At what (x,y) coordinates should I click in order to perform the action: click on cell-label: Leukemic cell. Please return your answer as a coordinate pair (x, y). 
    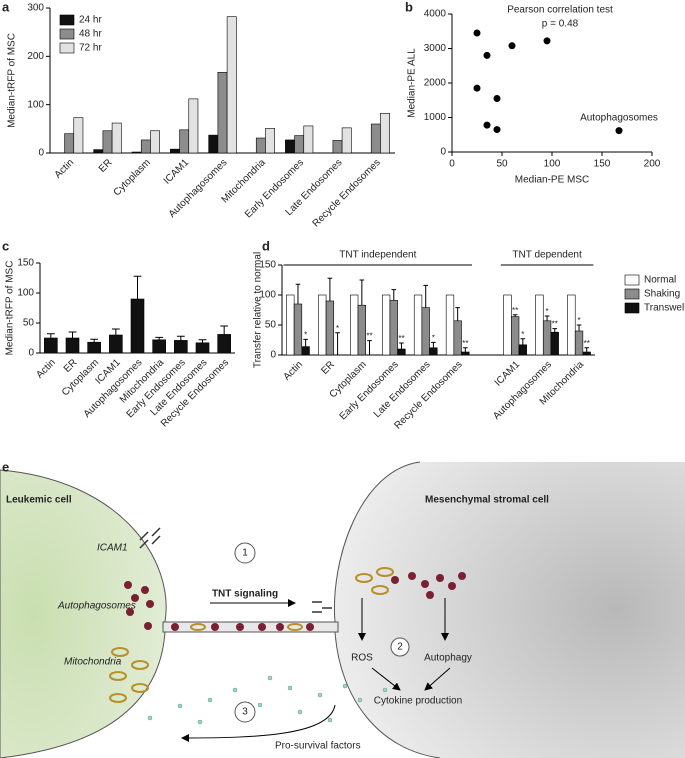
    Looking at the image, I should click on (39, 500).